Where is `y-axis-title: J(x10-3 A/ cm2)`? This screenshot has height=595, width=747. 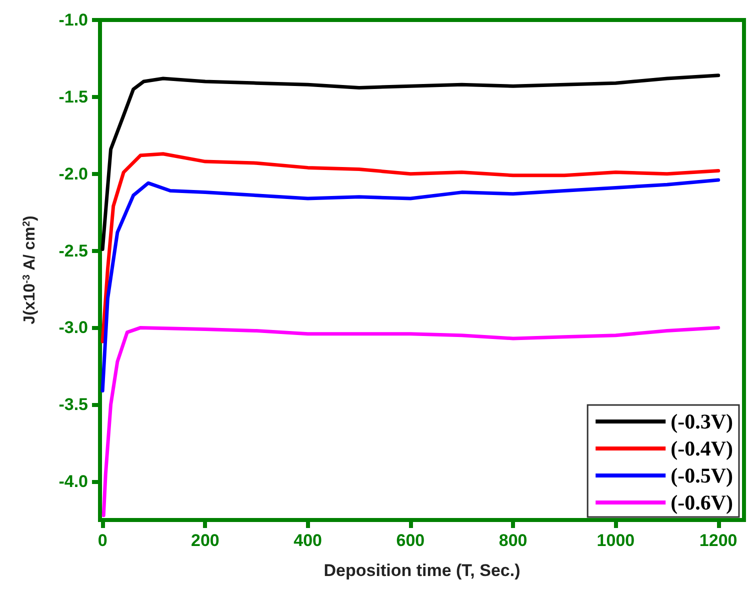 y-axis-title: J(x10-3 A/ cm2) is located at coordinates (30, 270).